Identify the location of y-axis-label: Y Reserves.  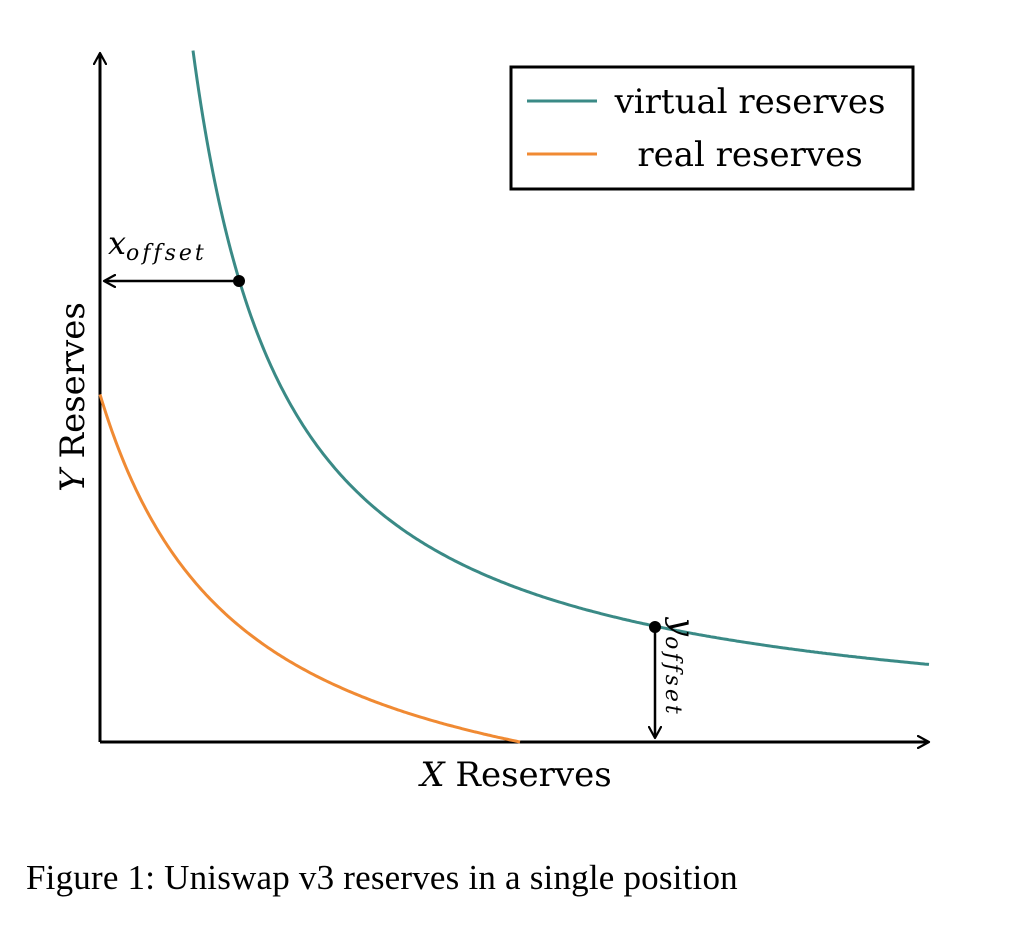
(73, 397).